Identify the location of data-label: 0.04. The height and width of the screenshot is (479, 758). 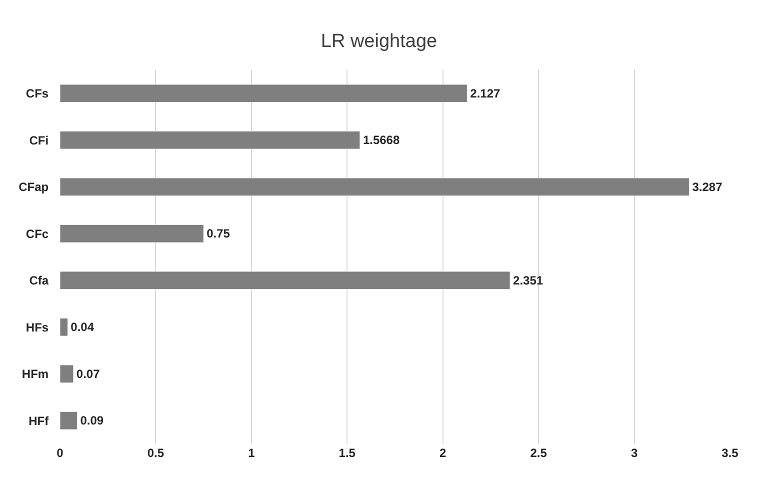
(82, 327).